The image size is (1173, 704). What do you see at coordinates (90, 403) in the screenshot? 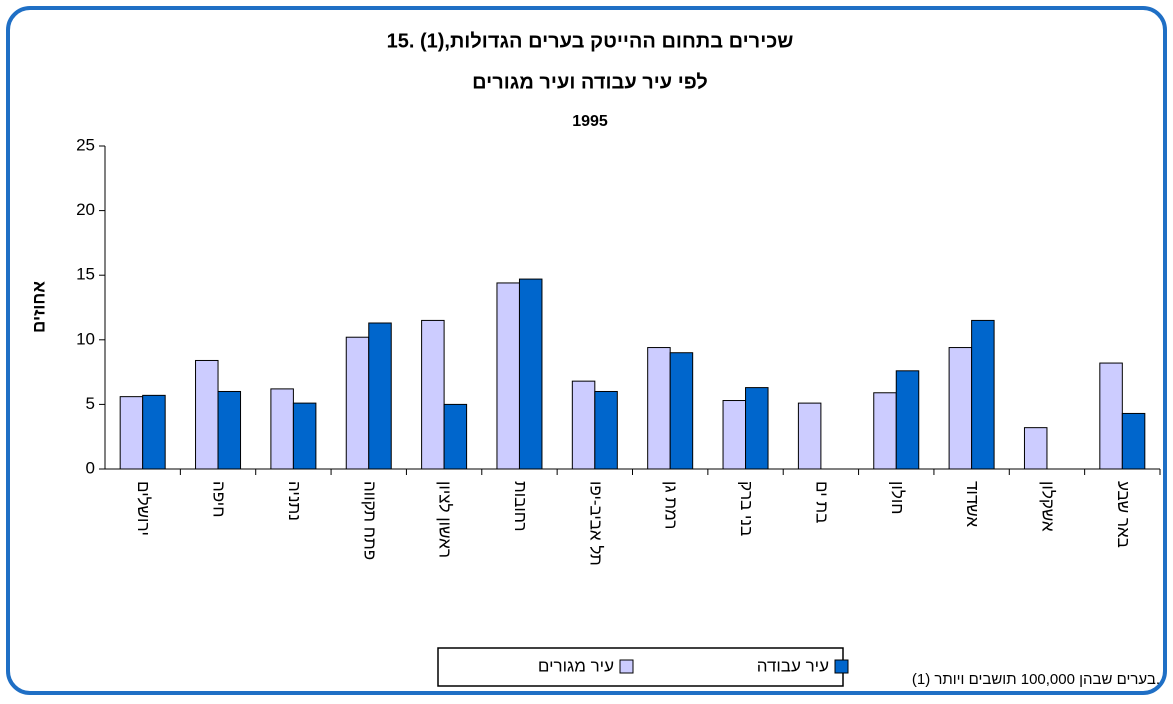
I see `y-tick-label: 5` at bounding box center [90, 403].